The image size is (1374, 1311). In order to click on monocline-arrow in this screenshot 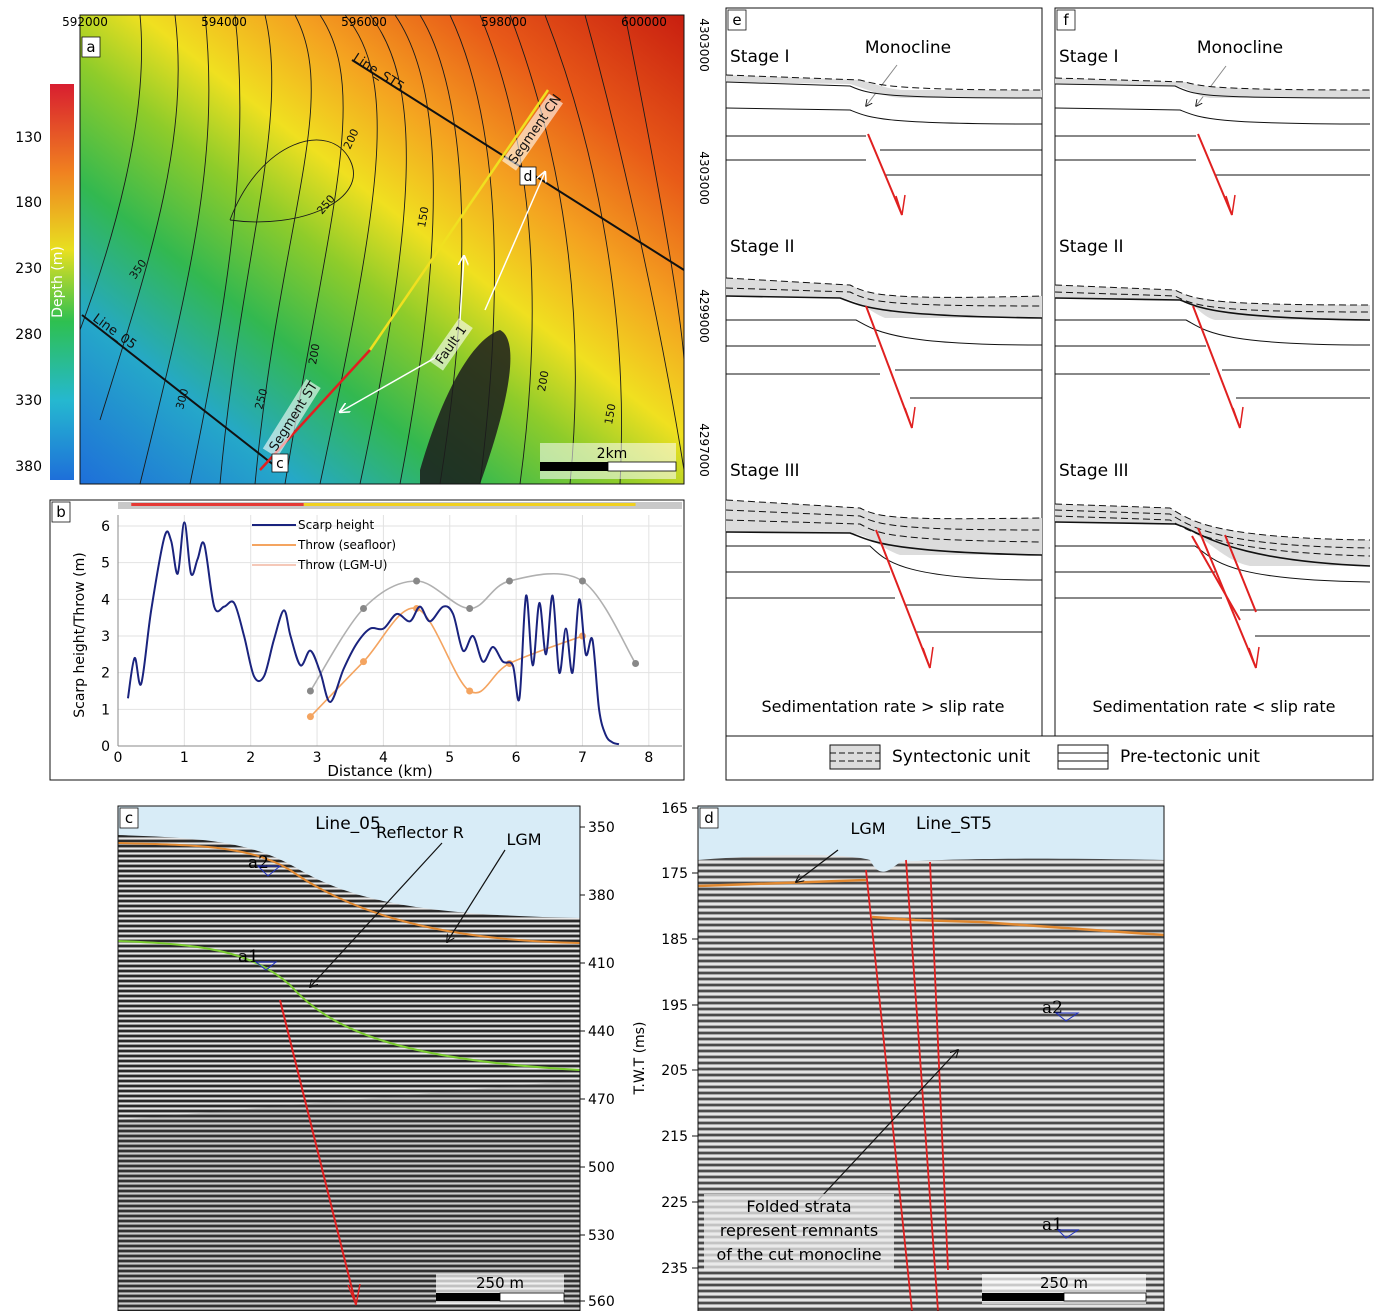, I will do `click(882, 85)`.